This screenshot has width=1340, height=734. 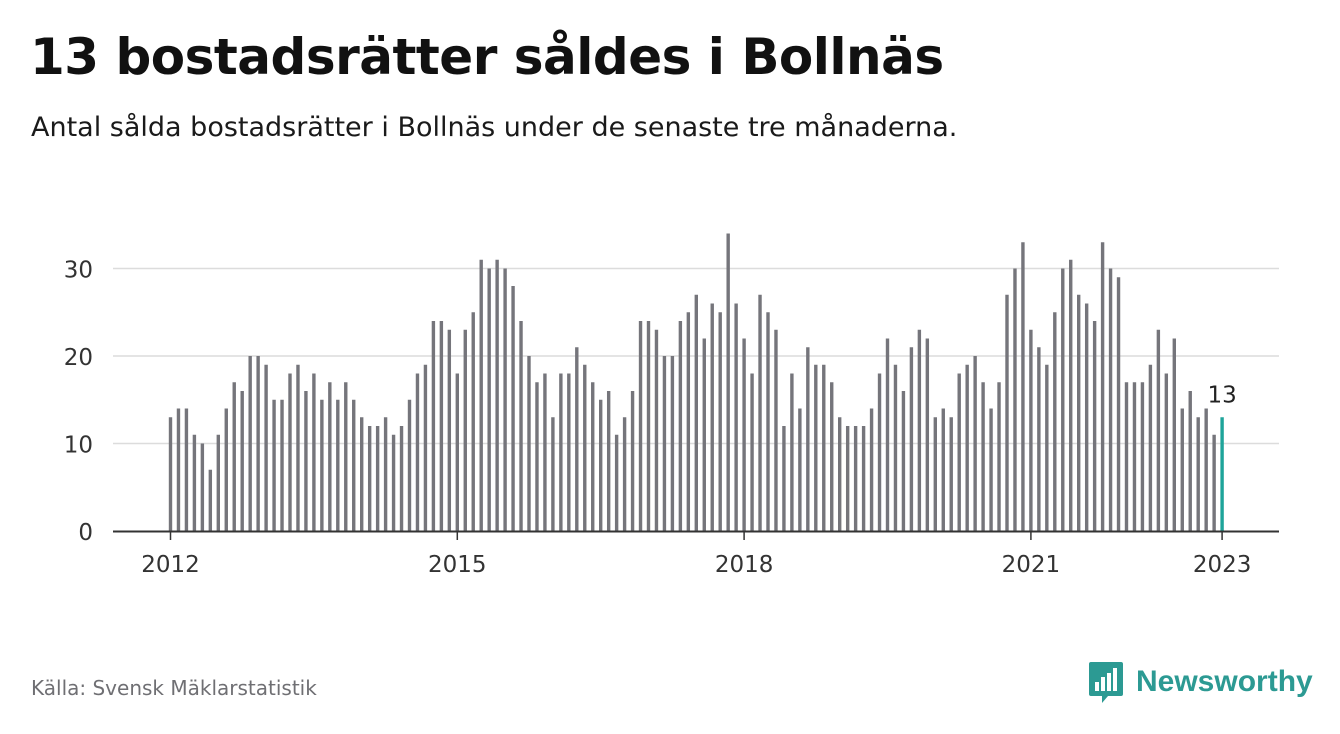 What do you see at coordinates (744, 565) in the screenshot?
I see `x-tick-label: 2018` at bounding box center [744, 565].